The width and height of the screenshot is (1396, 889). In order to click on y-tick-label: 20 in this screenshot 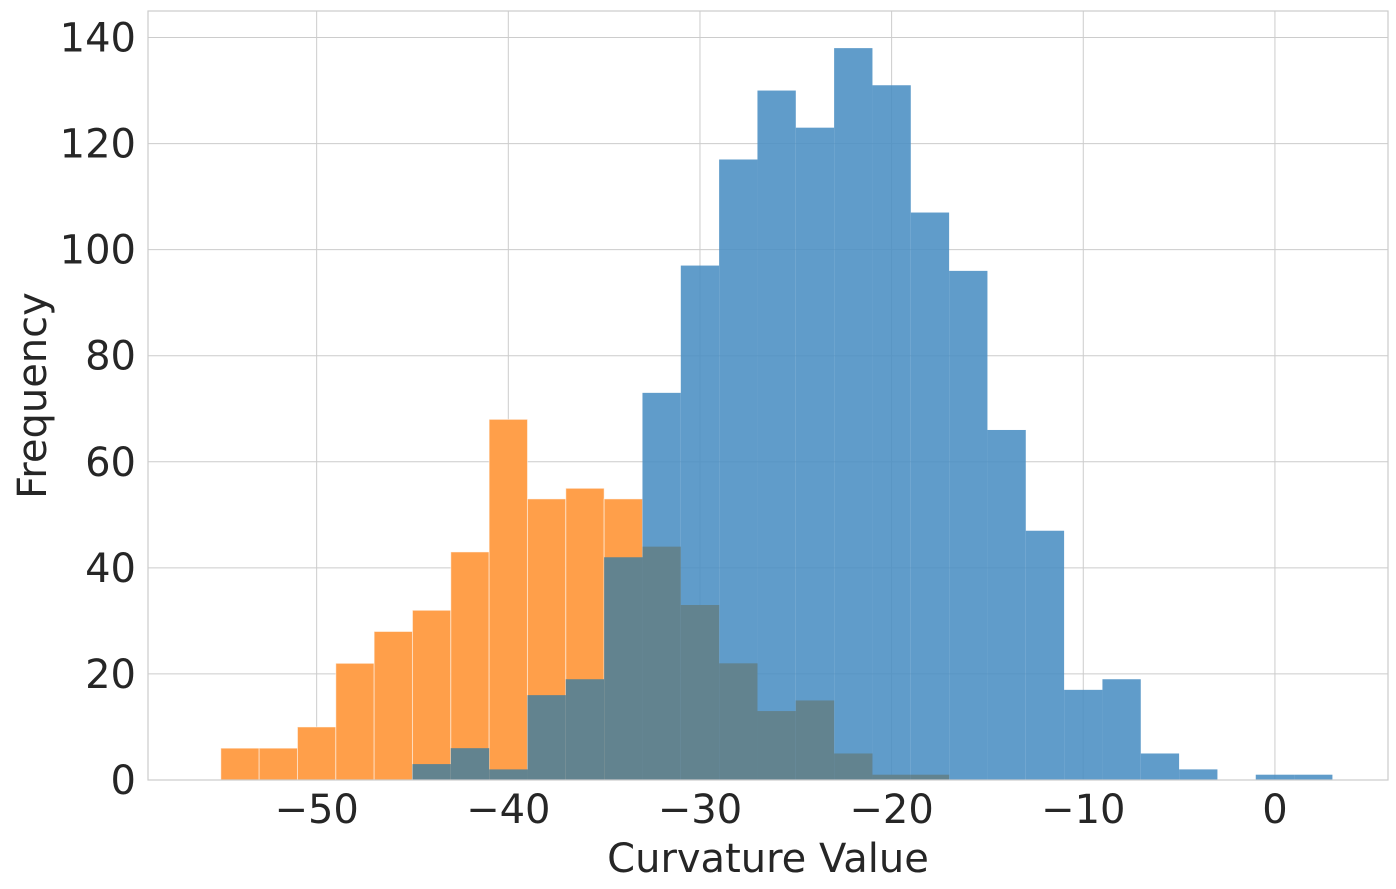, I will do `click(110, 675)`.